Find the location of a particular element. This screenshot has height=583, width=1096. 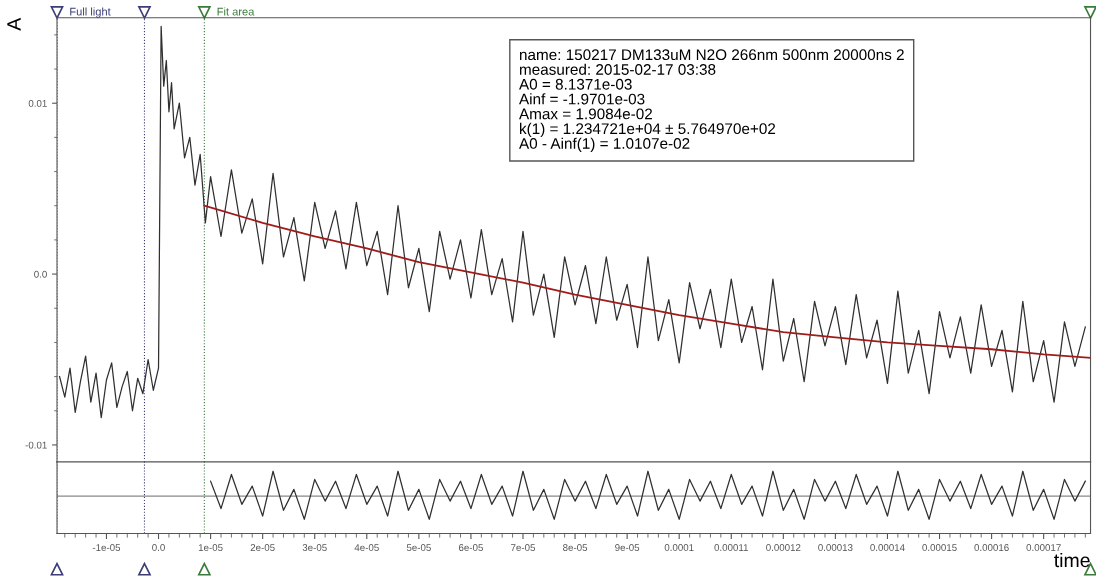

x-tick-label: 0.00011 is located at coordinates (731, 547).